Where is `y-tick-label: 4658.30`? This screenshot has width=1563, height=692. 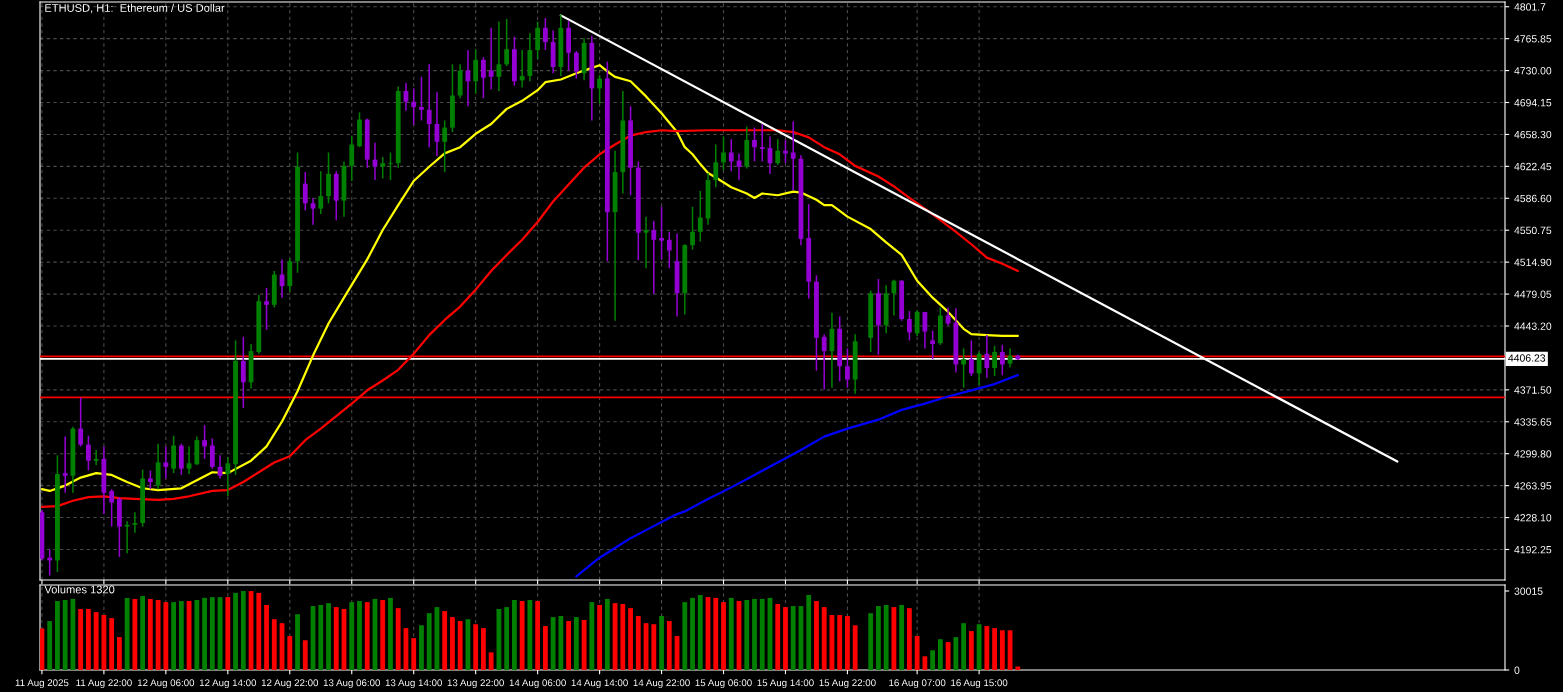 y-tick-label: 4658.30 is located at coordinates (1533, 134).